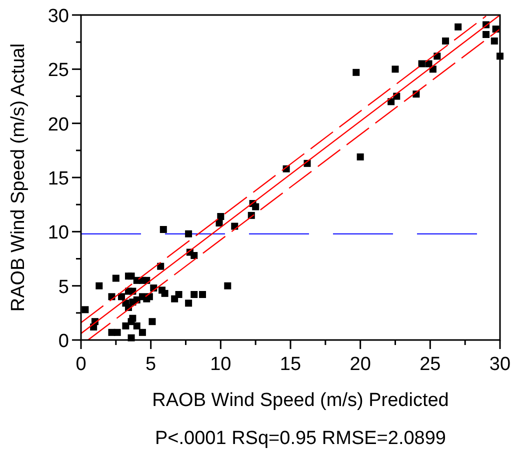  Describe the element at coordinates (300, 438) in the screenshot. I see `text: P<.0001 RSq=0.95 RMSE=2.0899` at that location.